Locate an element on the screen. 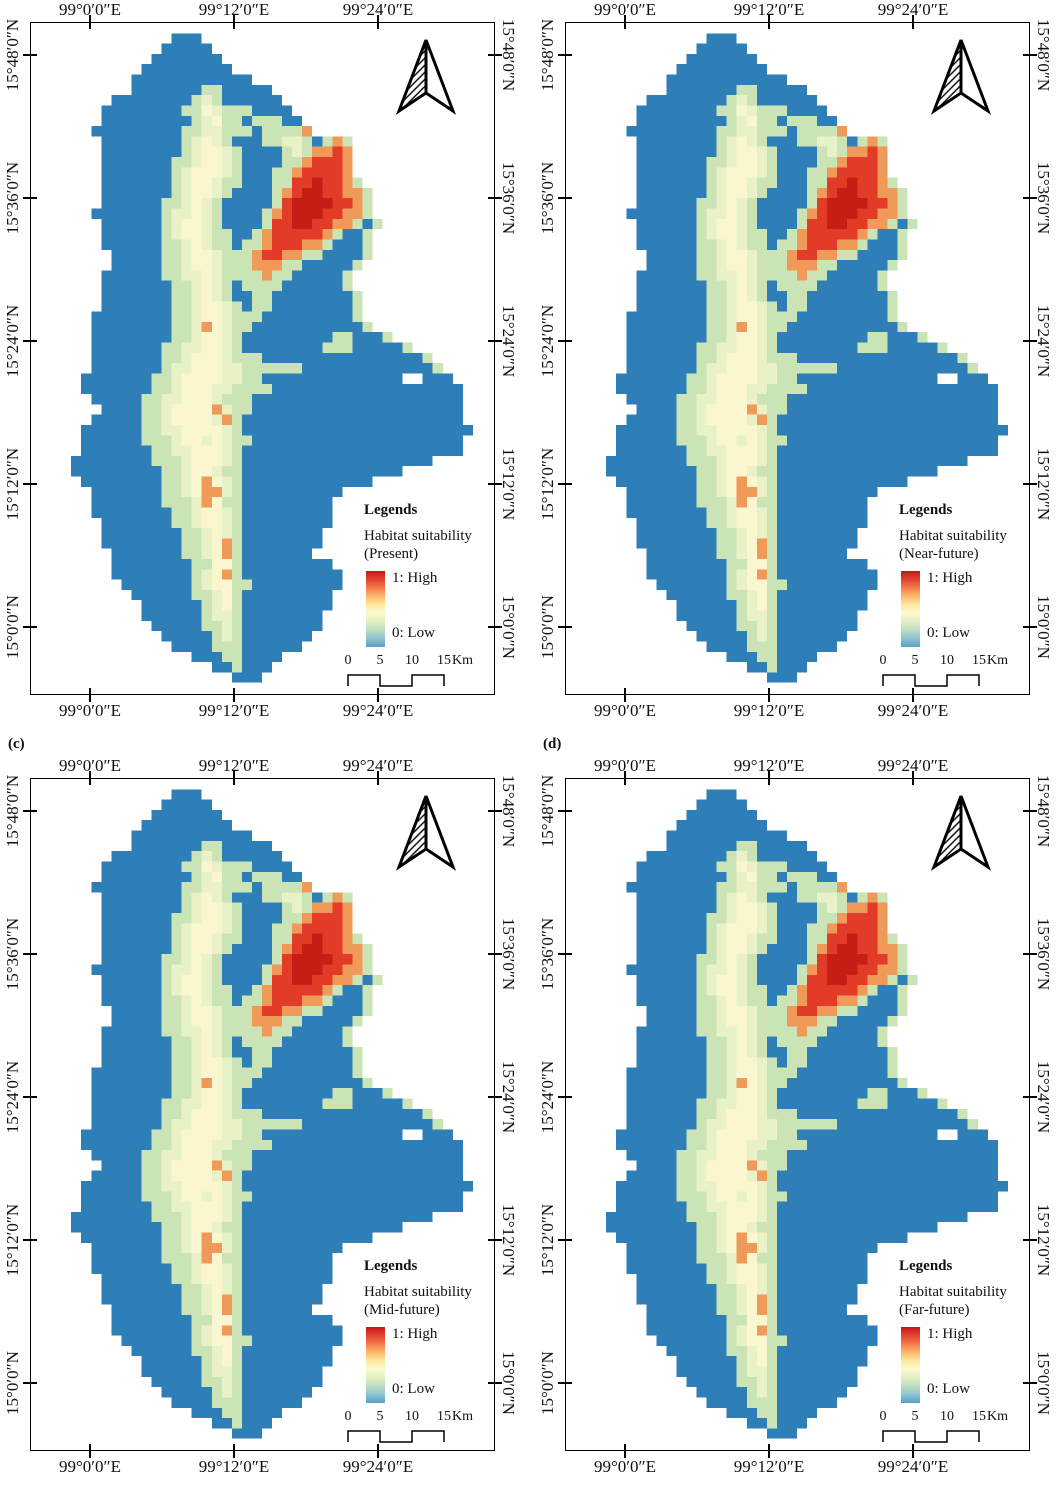 This screenshot has height=1488, width=1061. panel-label-c: (c) is located at coordinates (16, 744).